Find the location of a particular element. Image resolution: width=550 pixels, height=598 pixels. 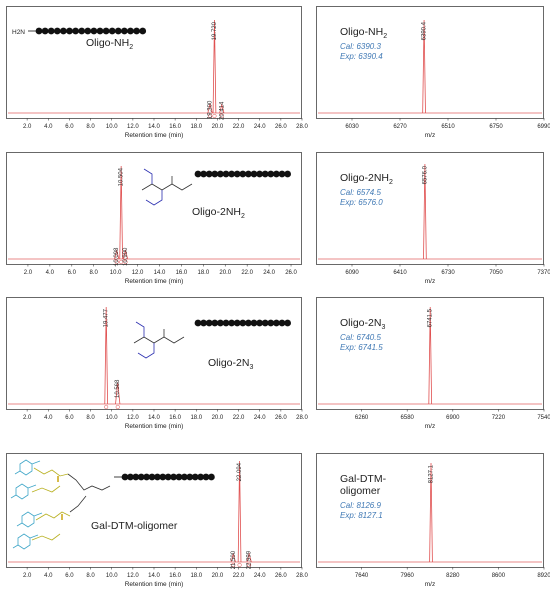

x-axis-label: Retention time (min) is located at coordinates (154, 584).